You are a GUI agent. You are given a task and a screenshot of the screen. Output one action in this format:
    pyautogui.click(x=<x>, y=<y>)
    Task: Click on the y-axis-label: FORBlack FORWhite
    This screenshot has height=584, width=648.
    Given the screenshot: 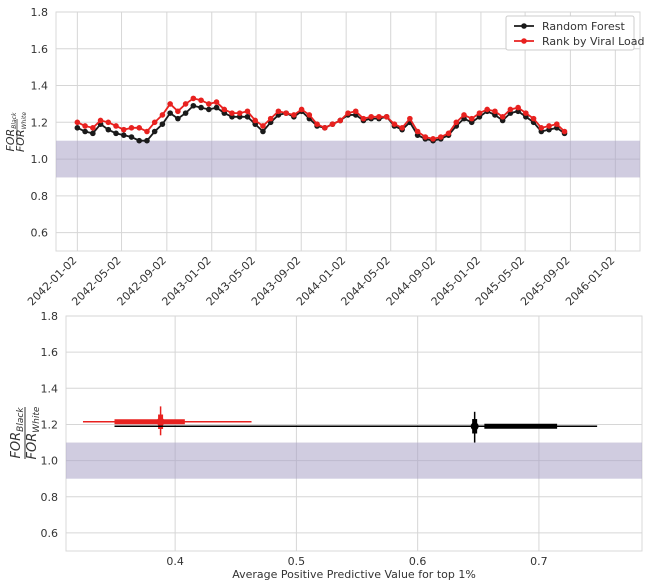 What is the action you would take?
    pyautogui.click(x=16, y=132)
    